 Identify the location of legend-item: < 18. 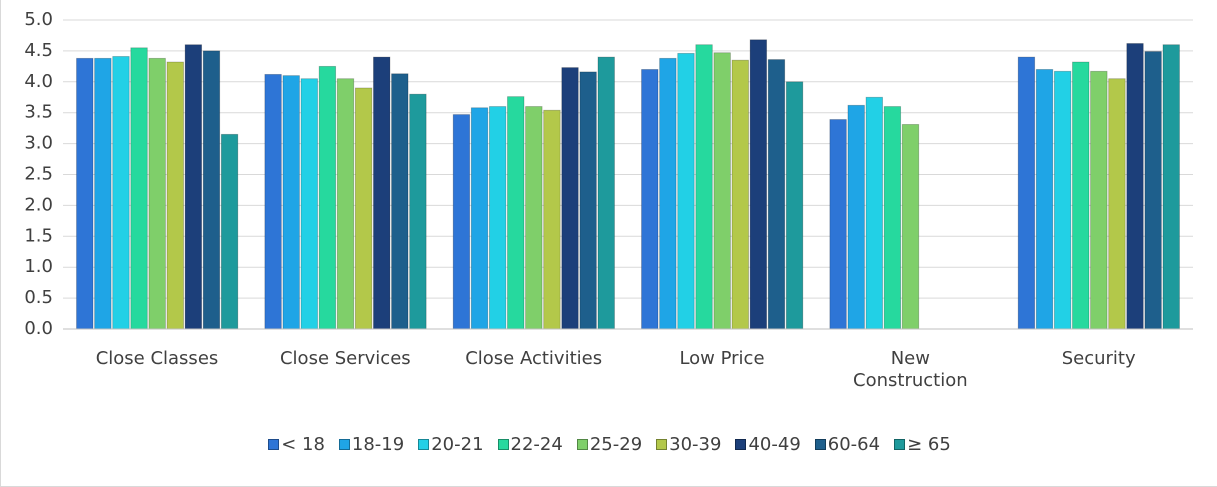
(296, 444).